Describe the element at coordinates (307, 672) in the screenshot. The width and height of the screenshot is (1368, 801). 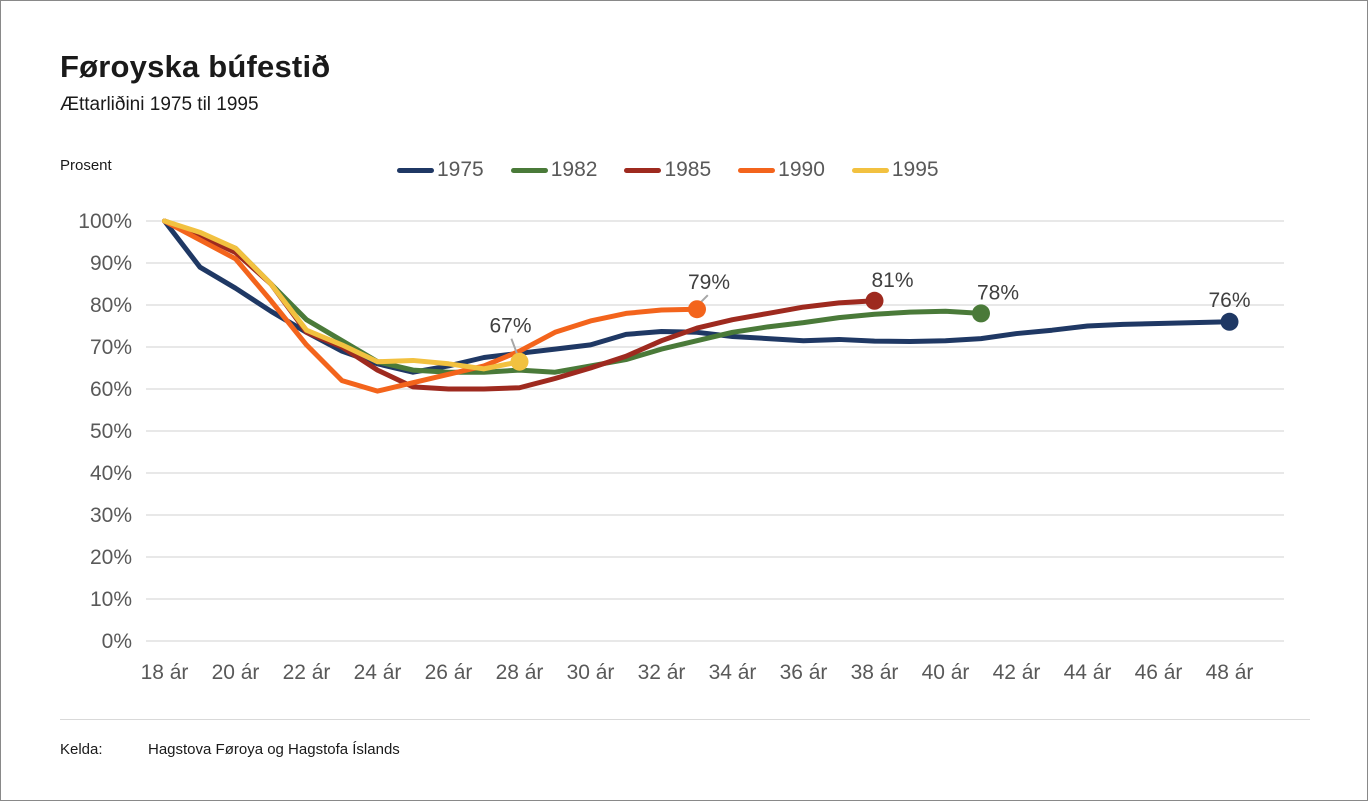
I see `x-axis-tick-label: 22 ár` at that location.